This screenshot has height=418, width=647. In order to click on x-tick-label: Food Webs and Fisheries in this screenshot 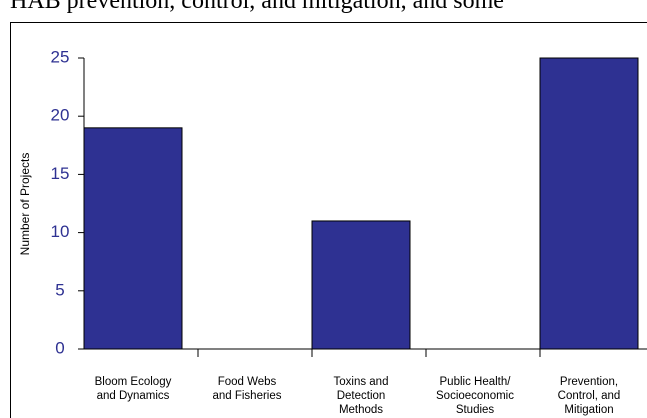, I will do `click(247, 389)`.